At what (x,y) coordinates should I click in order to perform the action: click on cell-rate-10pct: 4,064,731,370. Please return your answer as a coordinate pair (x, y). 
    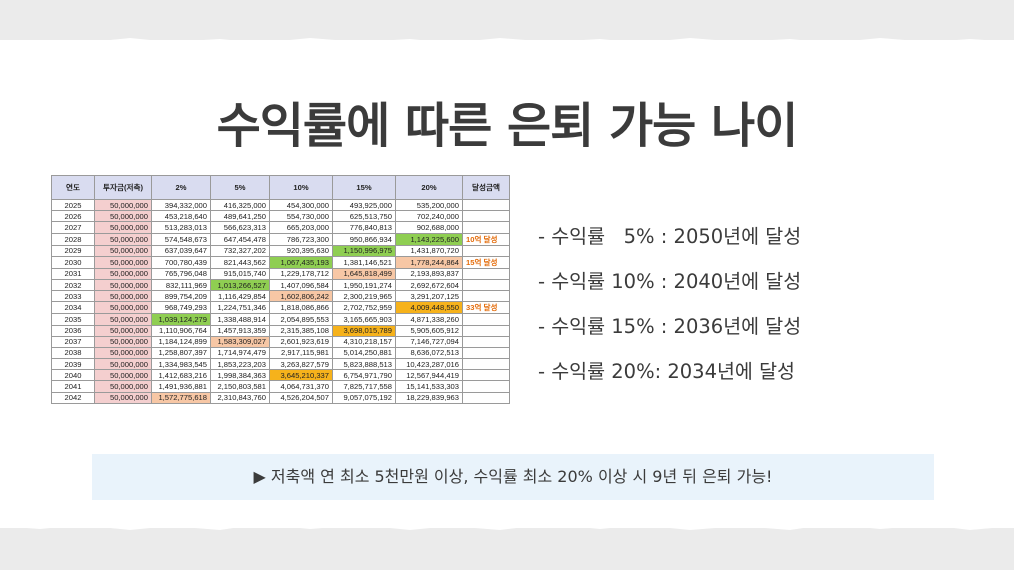
    Looking at the image, I should click on (301, 386).